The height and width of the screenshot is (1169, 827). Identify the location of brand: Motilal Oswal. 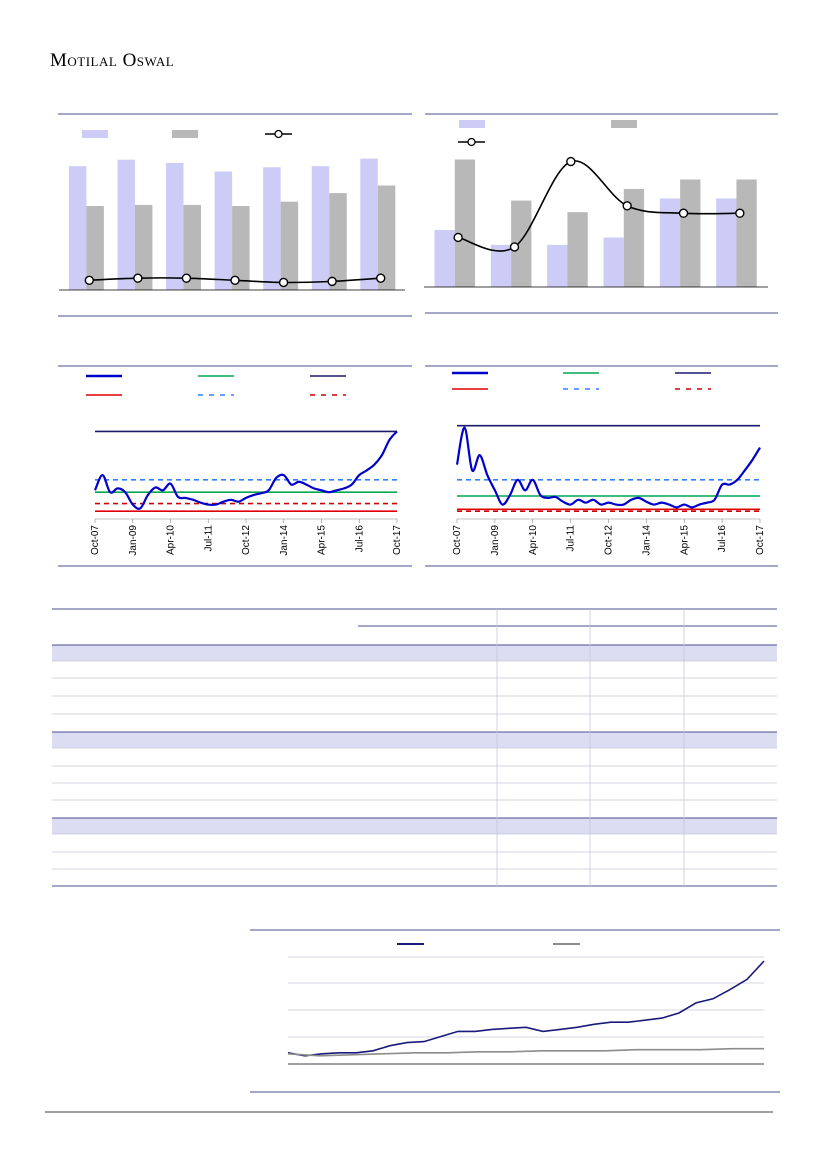
(112, 60).